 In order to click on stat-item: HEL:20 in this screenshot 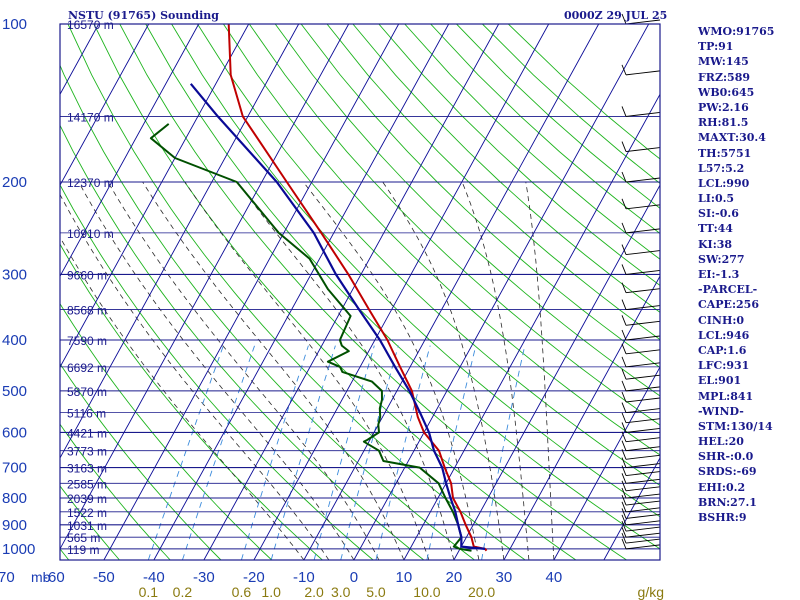, I will do `click(721, 442)`.